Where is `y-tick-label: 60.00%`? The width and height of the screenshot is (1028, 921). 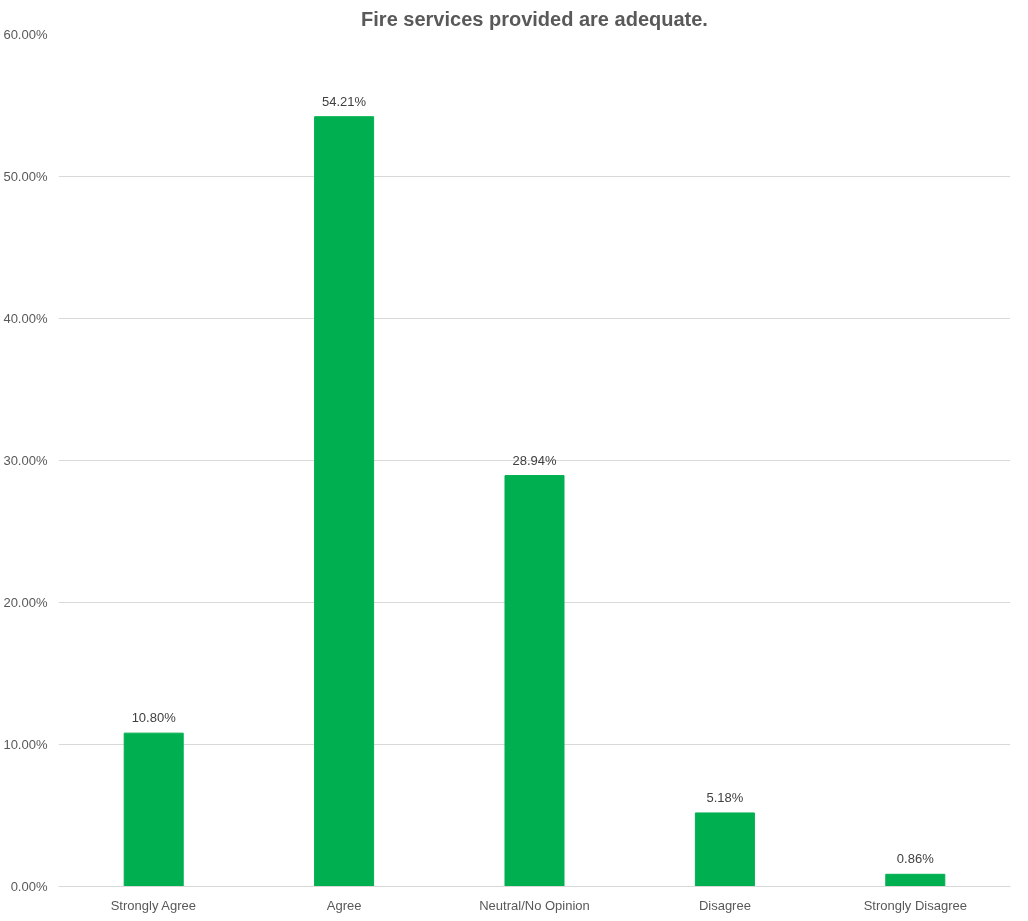
y-tick-label: 60.00% is located at coordinates (25, 34).